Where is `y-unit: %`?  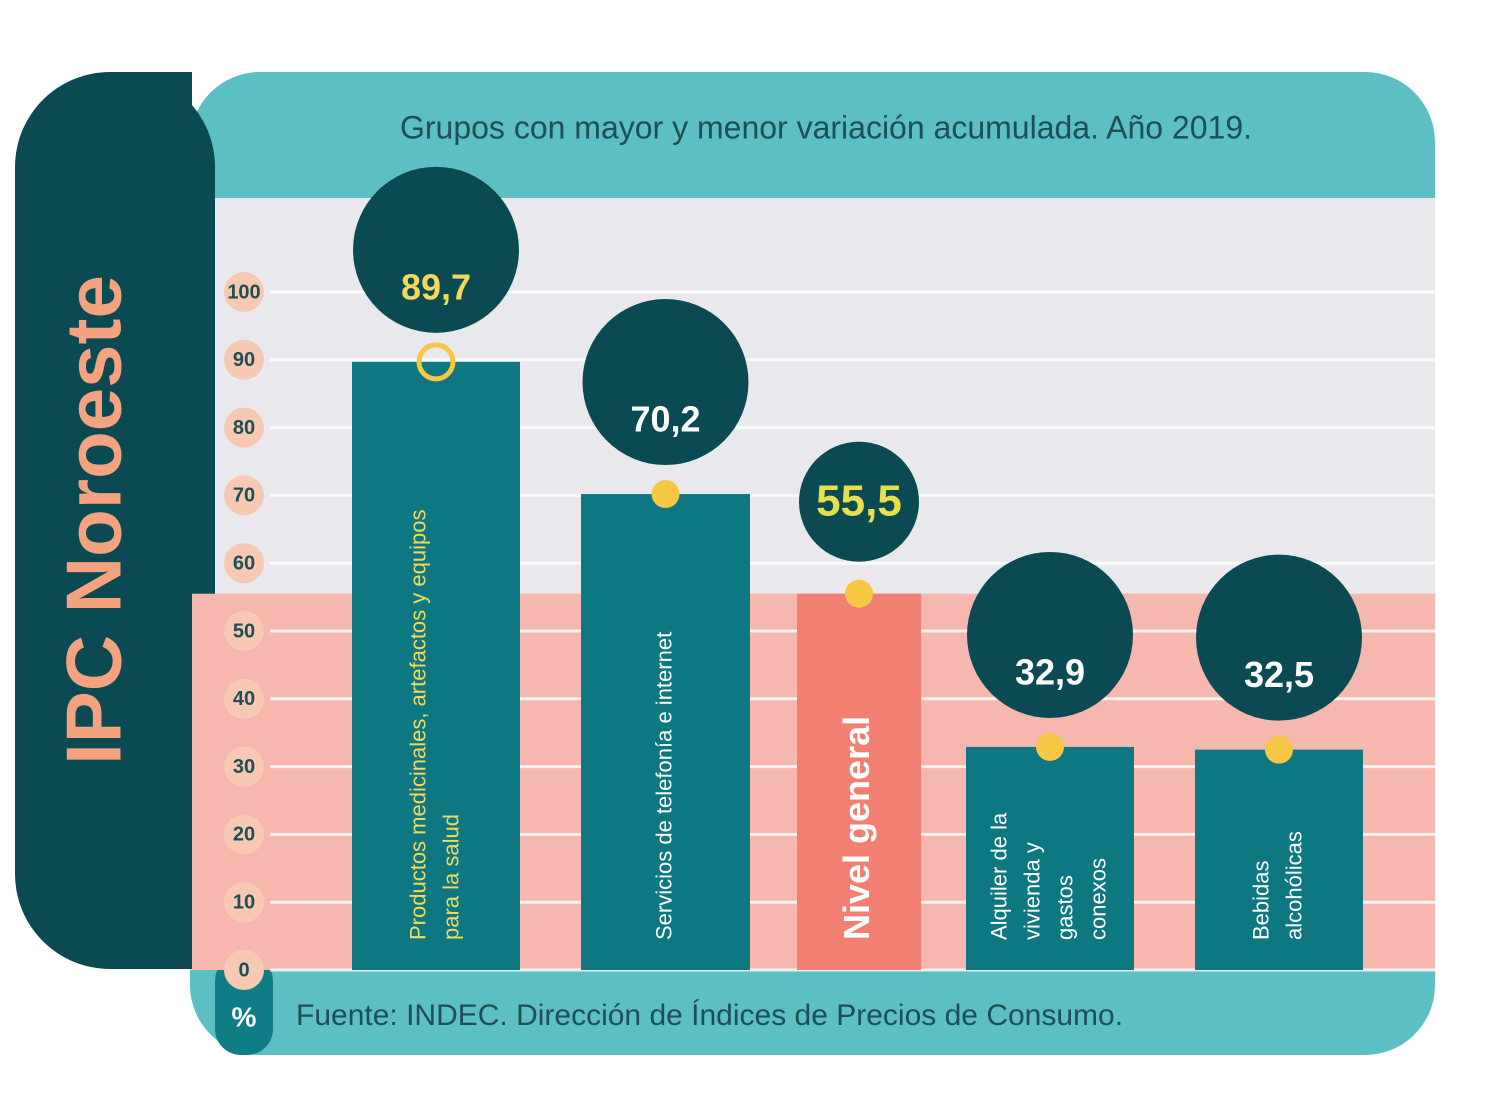 y-unit: % is located at coordinates (244, 1016).